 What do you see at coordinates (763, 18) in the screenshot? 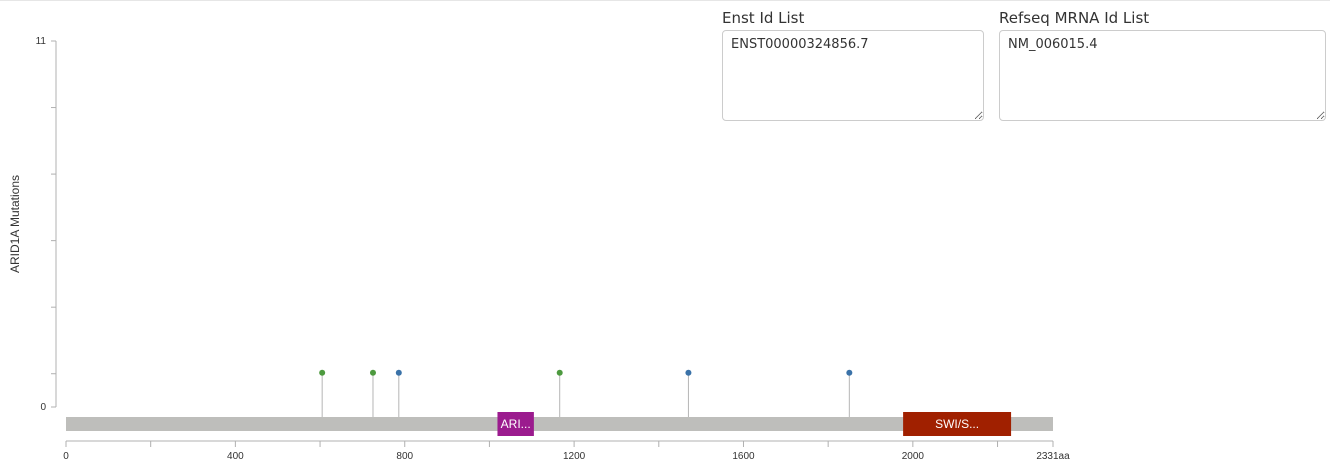
I see `enst-id-label: Enst Id List` at bounding box center [763, 18].